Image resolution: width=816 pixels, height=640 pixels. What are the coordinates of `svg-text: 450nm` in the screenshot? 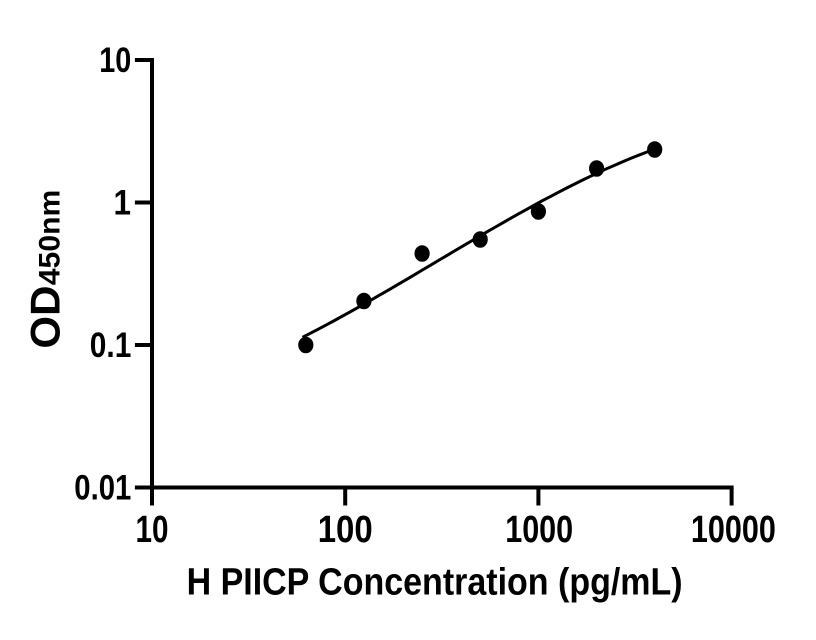 It's located at (50, 238).